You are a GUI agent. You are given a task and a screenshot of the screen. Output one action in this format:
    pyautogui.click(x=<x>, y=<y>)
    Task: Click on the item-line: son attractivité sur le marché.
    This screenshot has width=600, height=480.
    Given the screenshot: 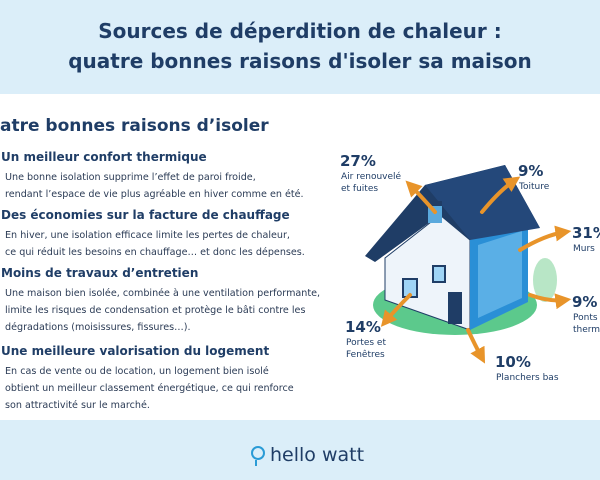 What is the action you would take?
    pyautogui.click(x=77, y=405)
    